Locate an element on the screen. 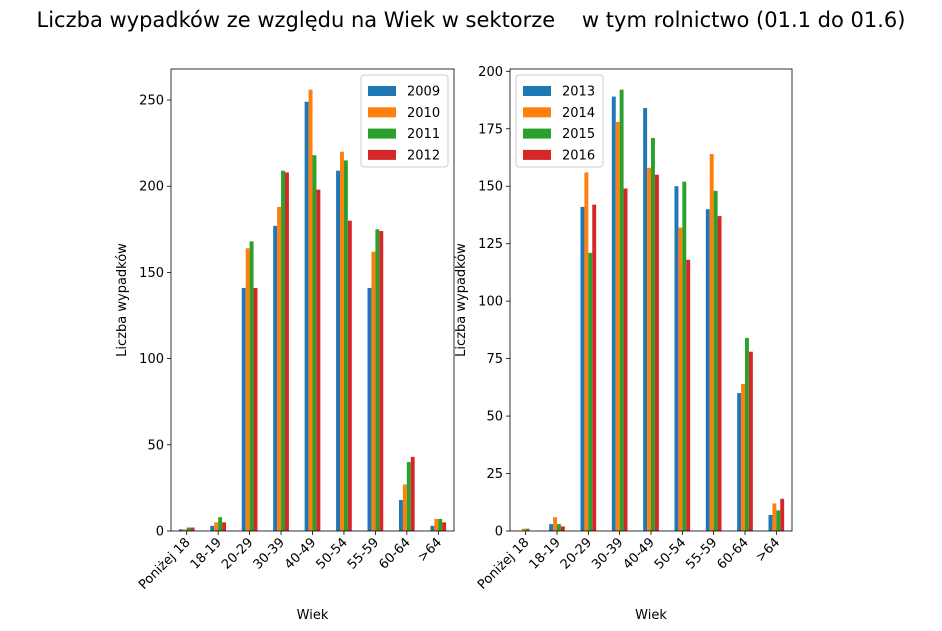 The width and height of the screenshot is (942, 631). legend: 2009 2010 2011 2012 is located at coordinates (404, 121).